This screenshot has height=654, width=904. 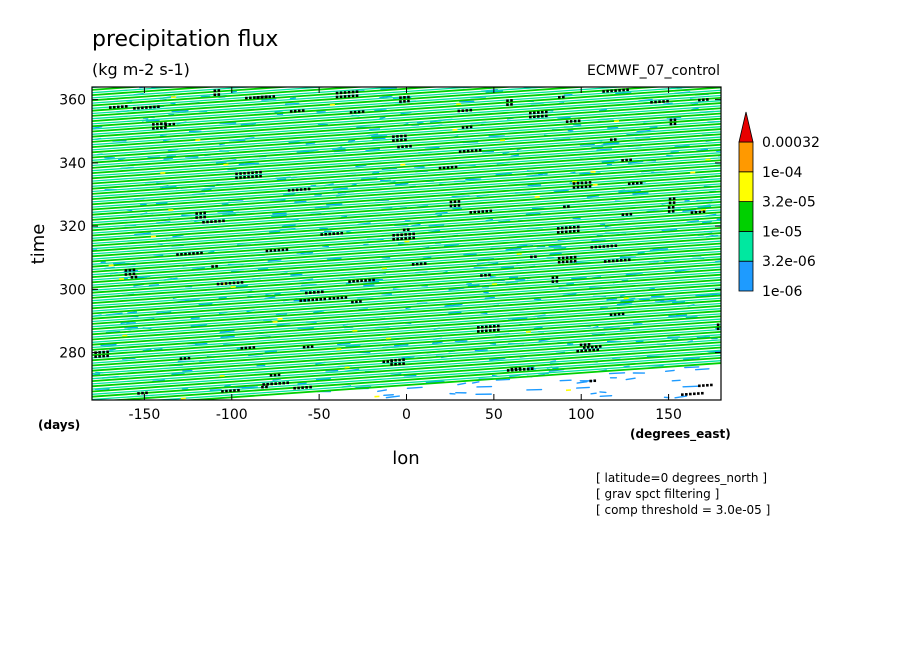 I want to click on colorbar-label: 1e-05, so click(x=782, y=232).